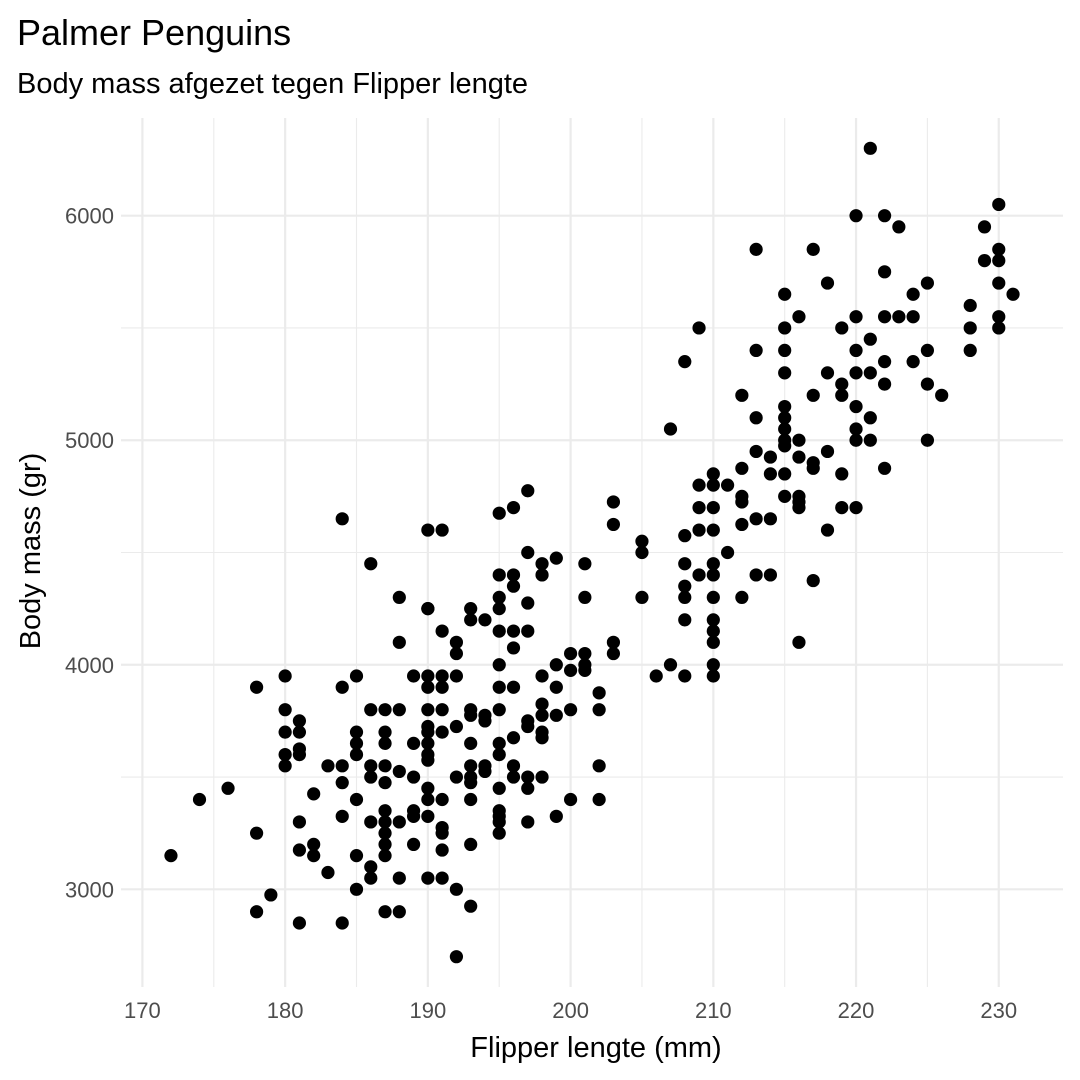  Describe the element at coordinates (89, 440) in the screenshot. I see `y-tick-label: 5000` at that location.